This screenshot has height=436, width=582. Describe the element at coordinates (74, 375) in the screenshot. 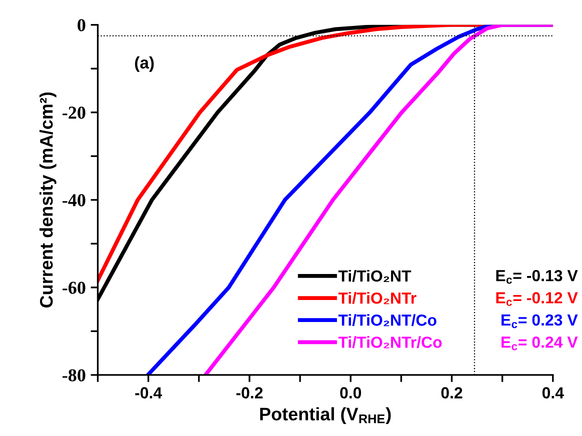

I see `y-tick-label: -80` at that location.